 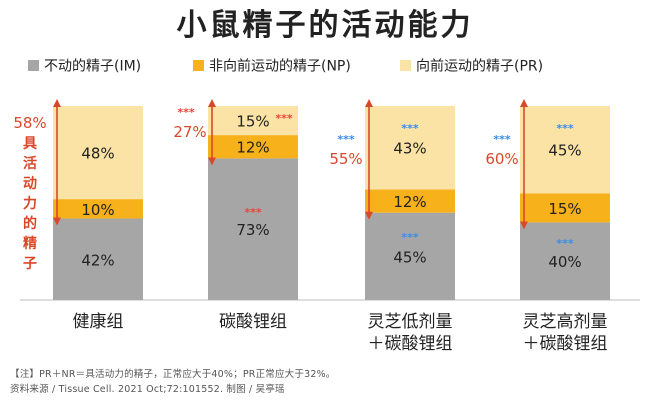 I want to click on data-label: 40%, so click(x=564, y=262).